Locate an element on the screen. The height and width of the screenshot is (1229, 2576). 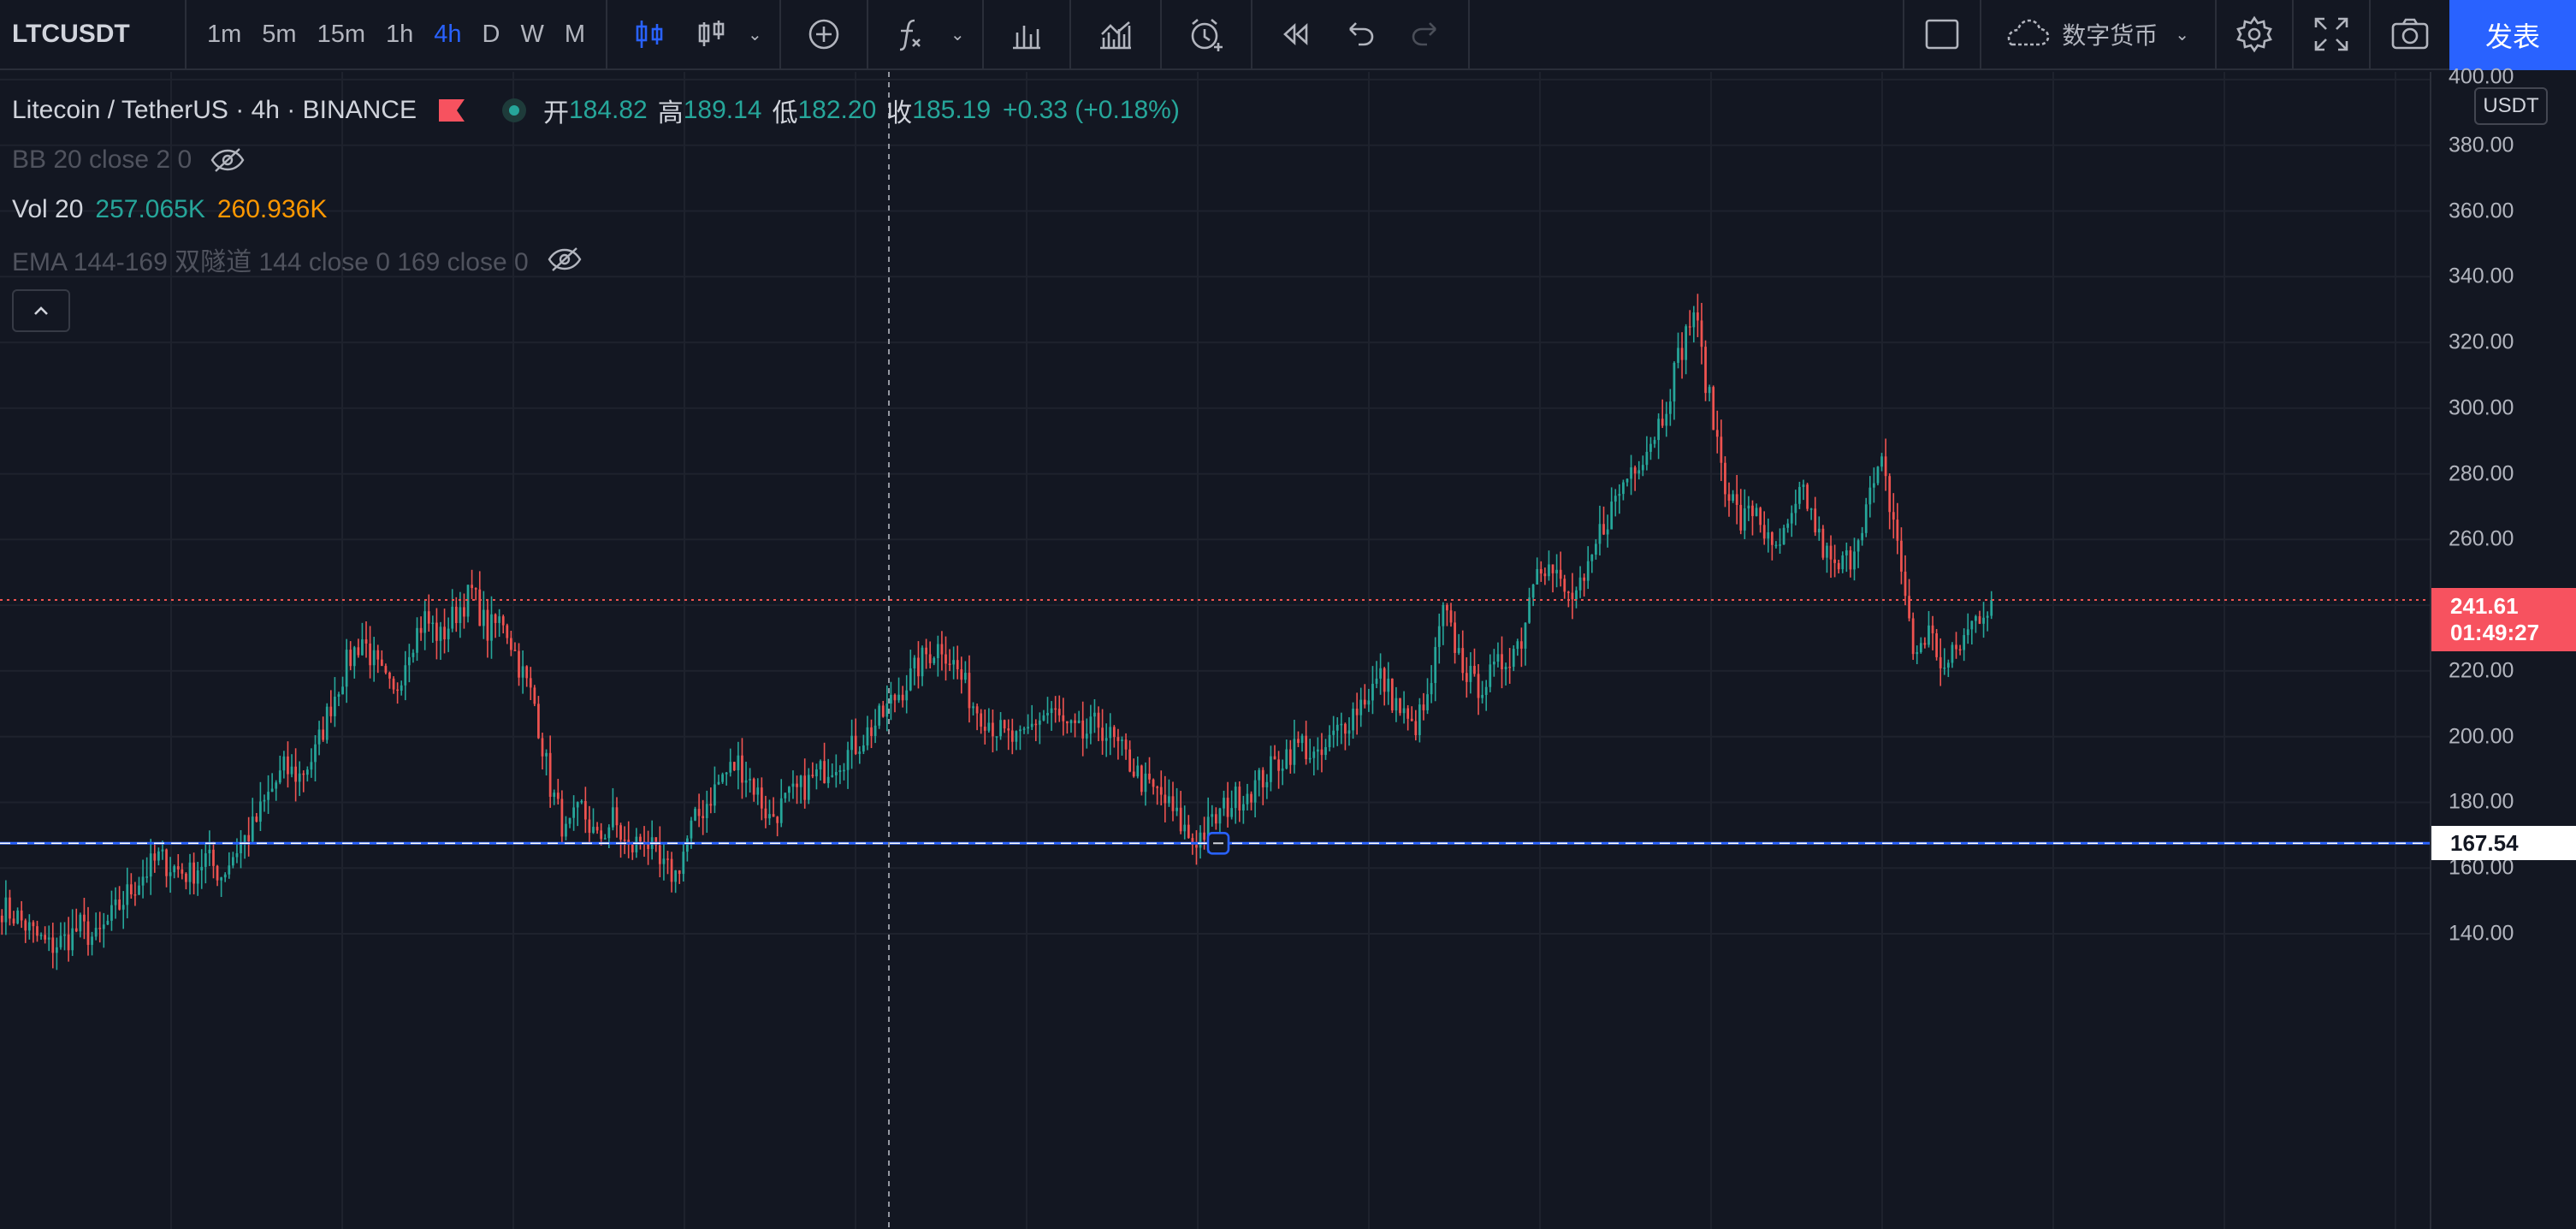
interval-d: D is located at coordinates (491, 34).